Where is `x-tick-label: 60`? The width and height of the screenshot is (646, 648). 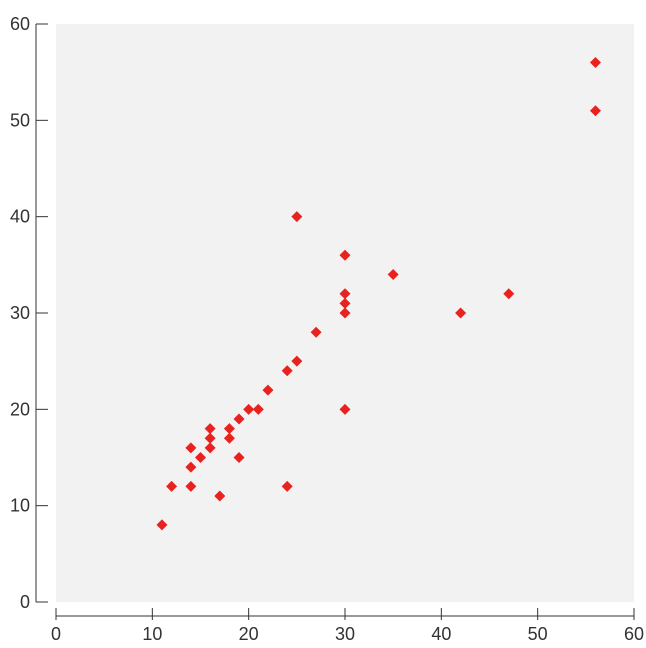
x-tick-label: 60 is located at coordinates (634, 634).